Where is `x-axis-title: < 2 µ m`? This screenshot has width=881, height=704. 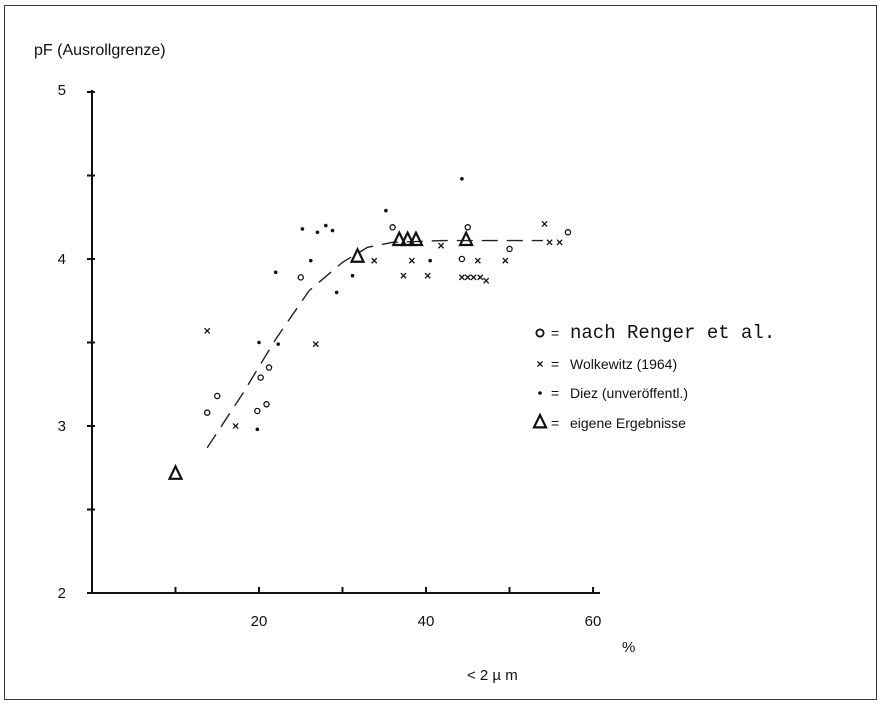 x-axis-title: < 2 µ m is located at coordinates (492, 675).